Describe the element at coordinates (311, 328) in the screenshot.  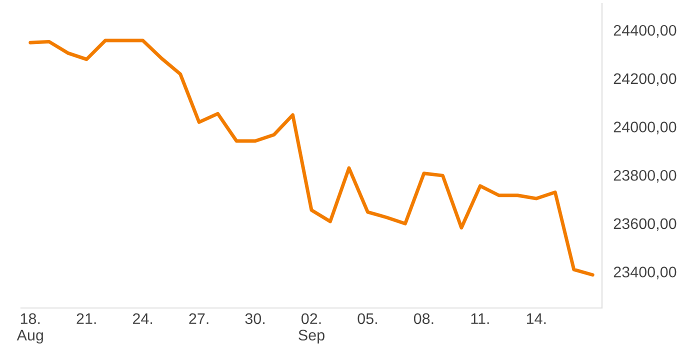
I see `x-tick-label: 02. Sep` at that location.